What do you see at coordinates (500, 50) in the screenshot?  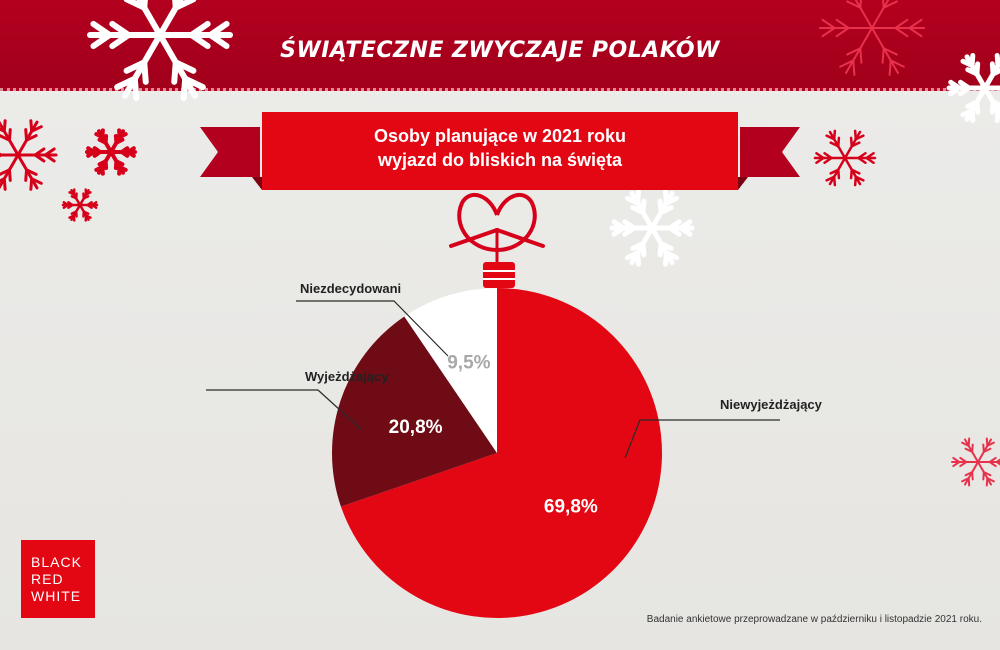 I see `page-title: ŚWIĄTECZNE ZWYCZAJE POLAKÓW` at bounding box center [500, 50].